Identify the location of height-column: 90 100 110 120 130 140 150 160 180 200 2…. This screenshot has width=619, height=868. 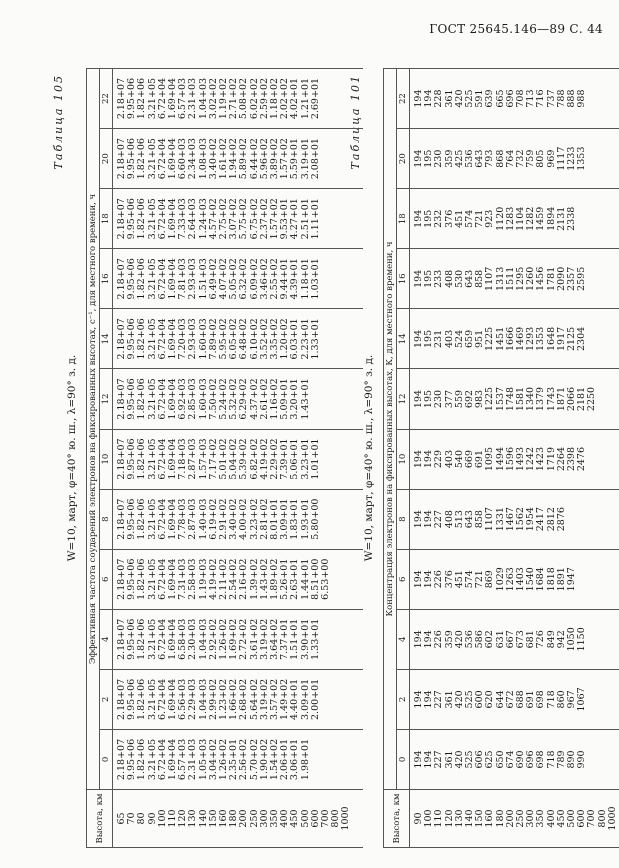
(514, 818).